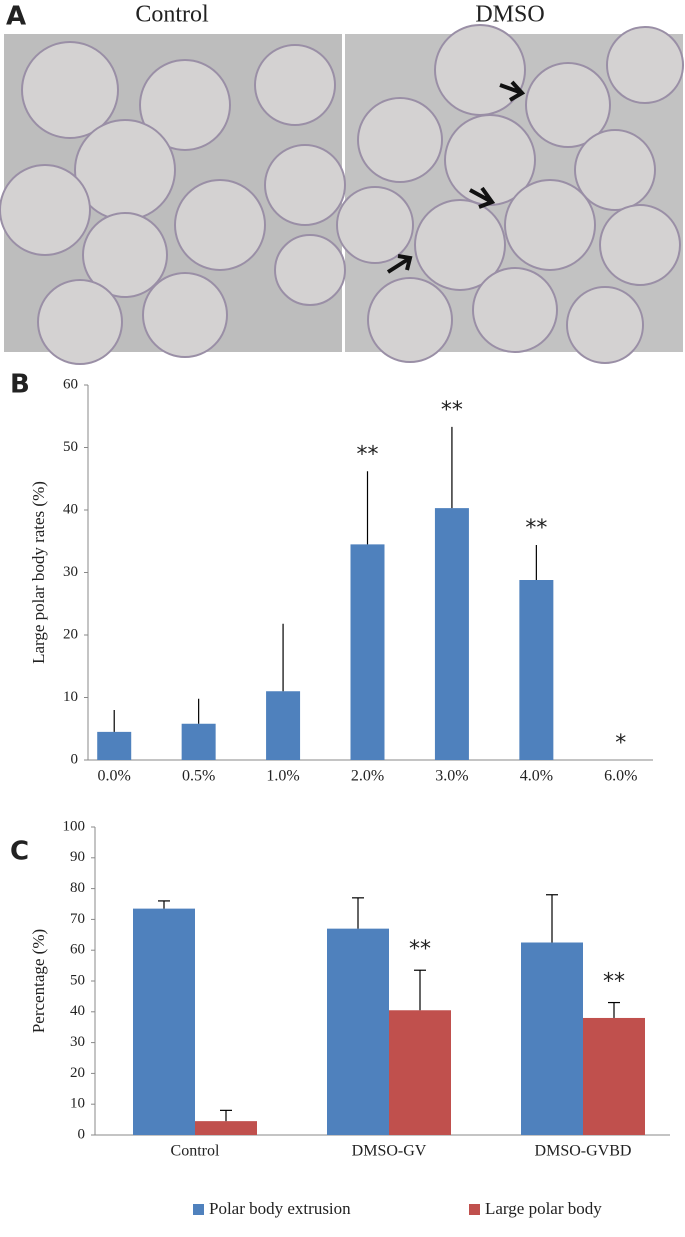 Image resolution: width=685 pixels, height=1237 pixels. Describe the element at coordinates (456, 177) in the screenshot. I see `arrows` at that location.